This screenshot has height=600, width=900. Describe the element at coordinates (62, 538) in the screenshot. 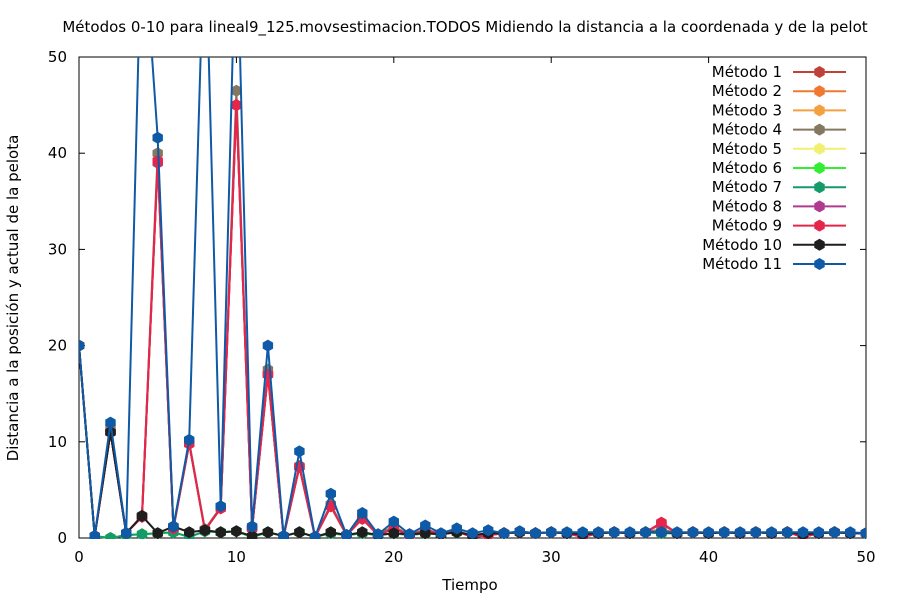

I see `y-tick-label: 0` at that location.